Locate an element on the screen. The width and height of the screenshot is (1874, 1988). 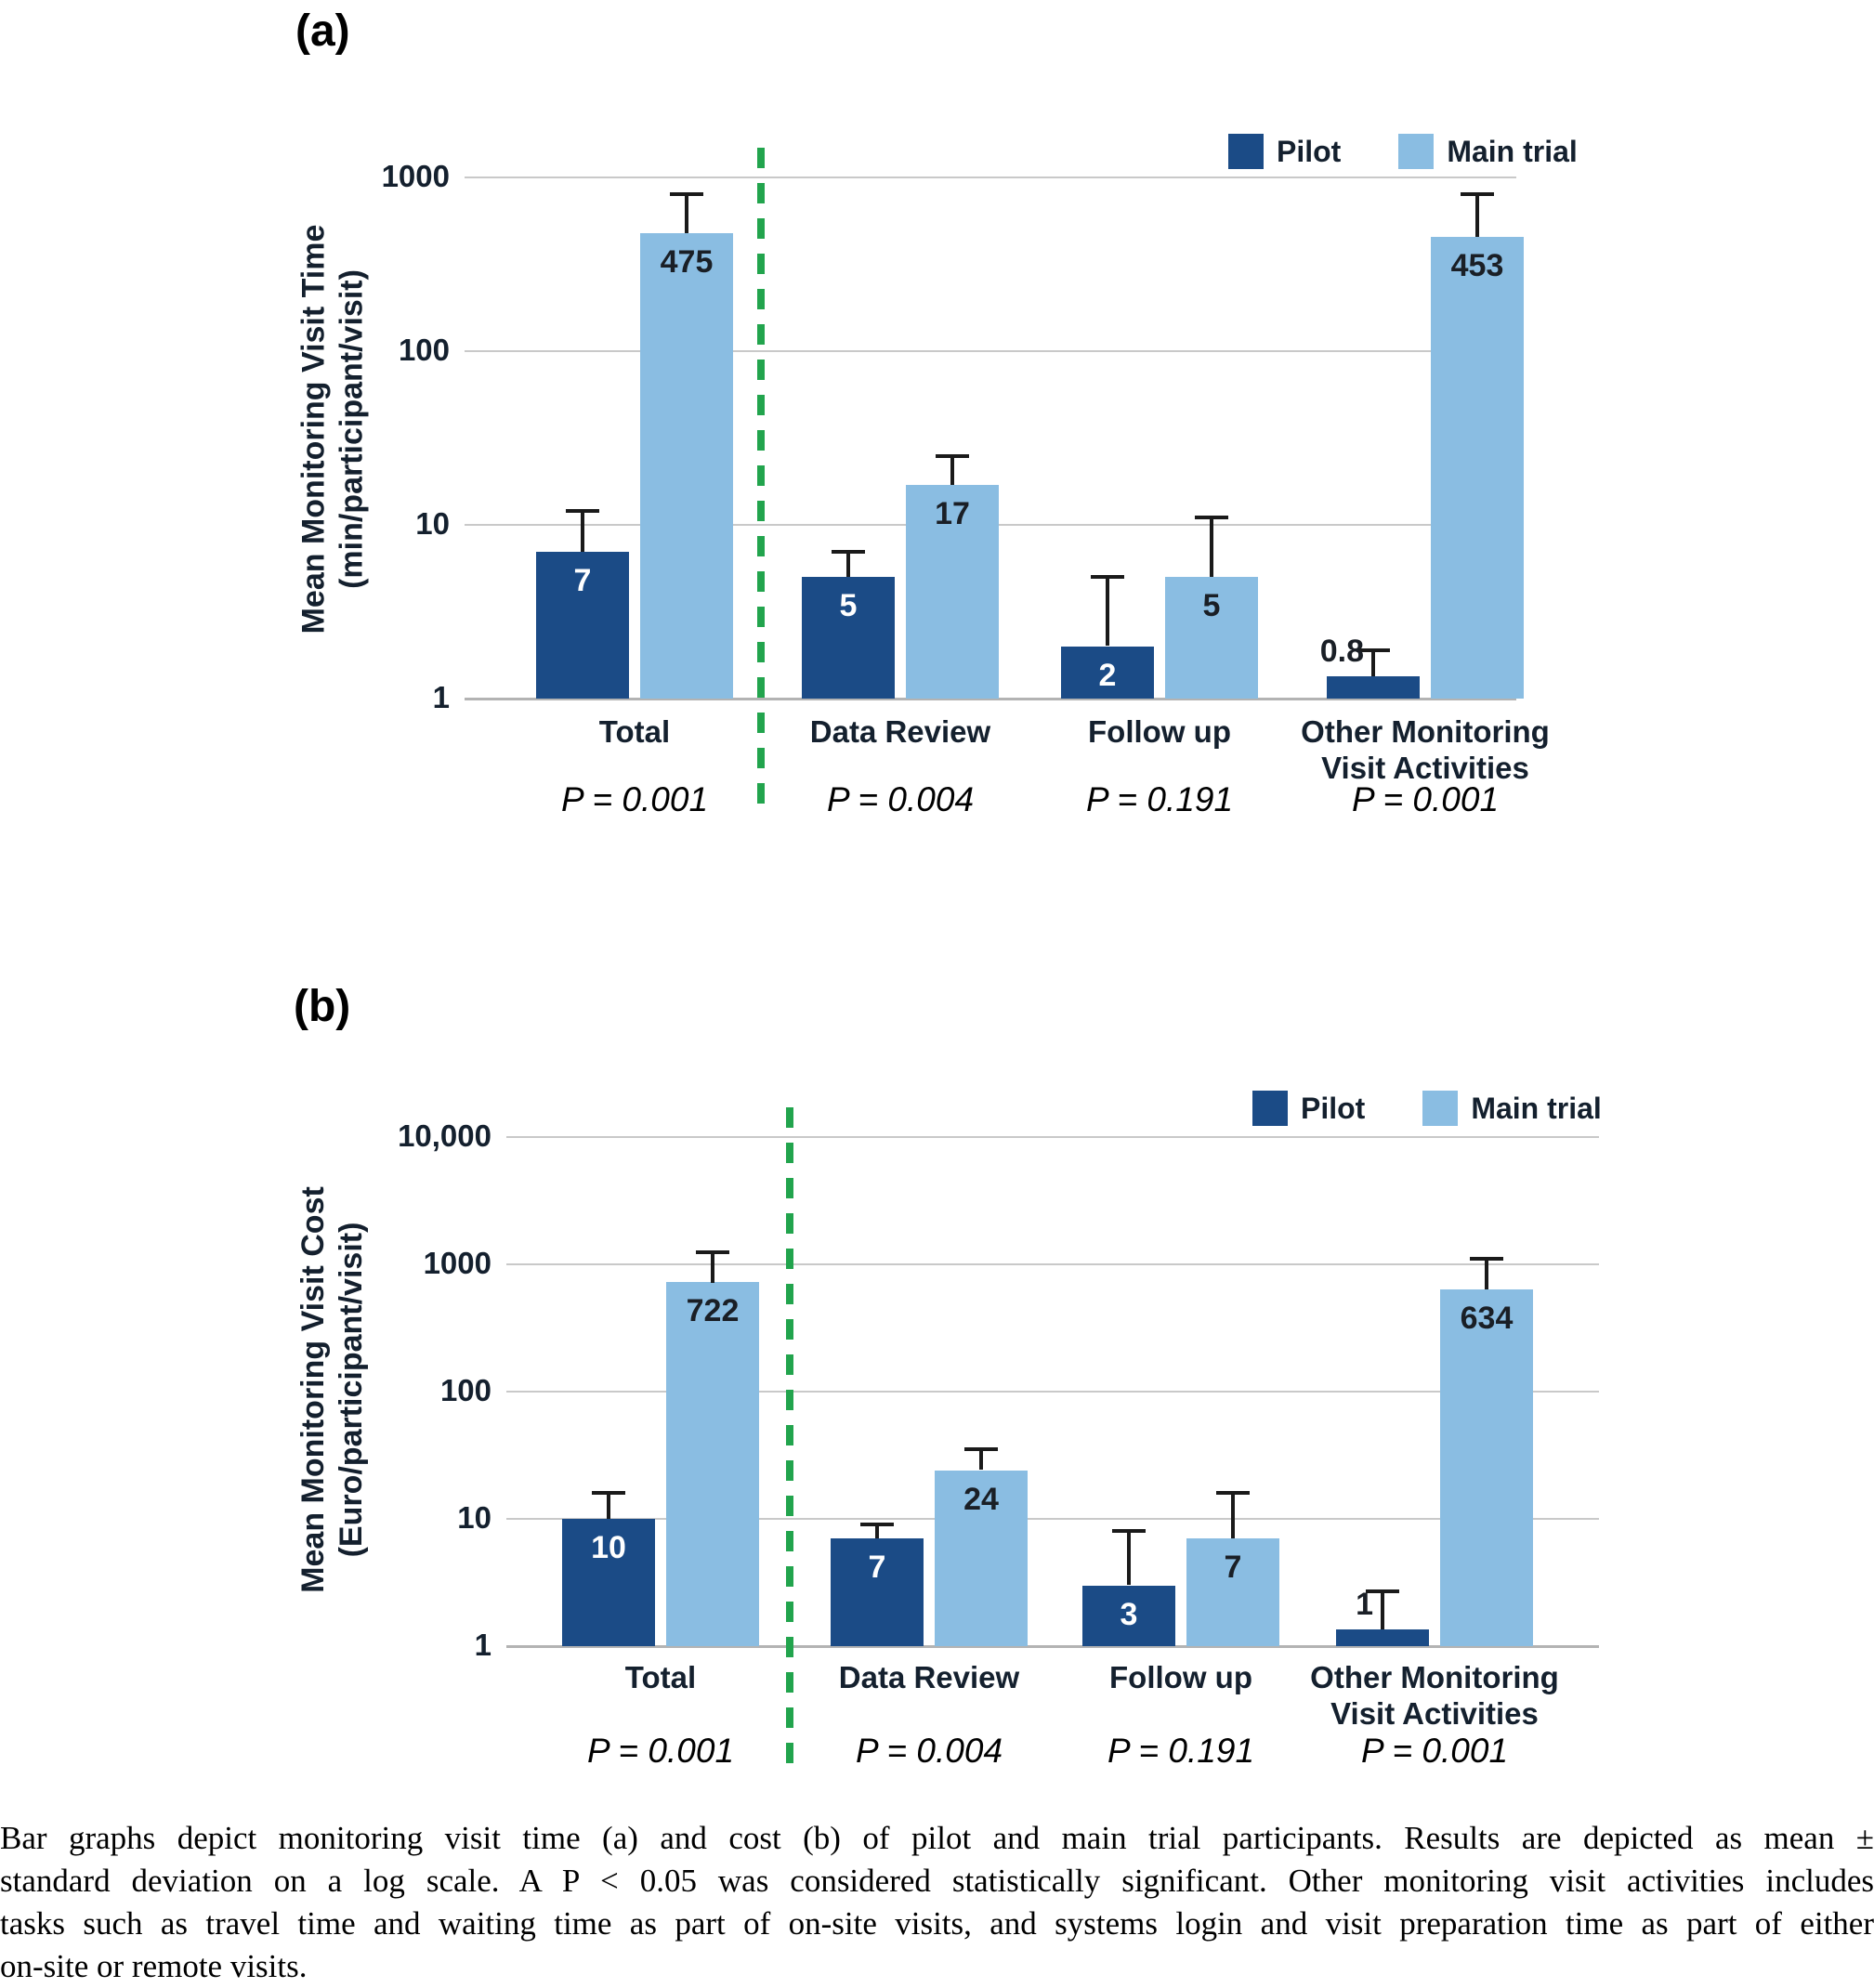
bar-value-label: 3 is located at coordinates (1129, 1615).